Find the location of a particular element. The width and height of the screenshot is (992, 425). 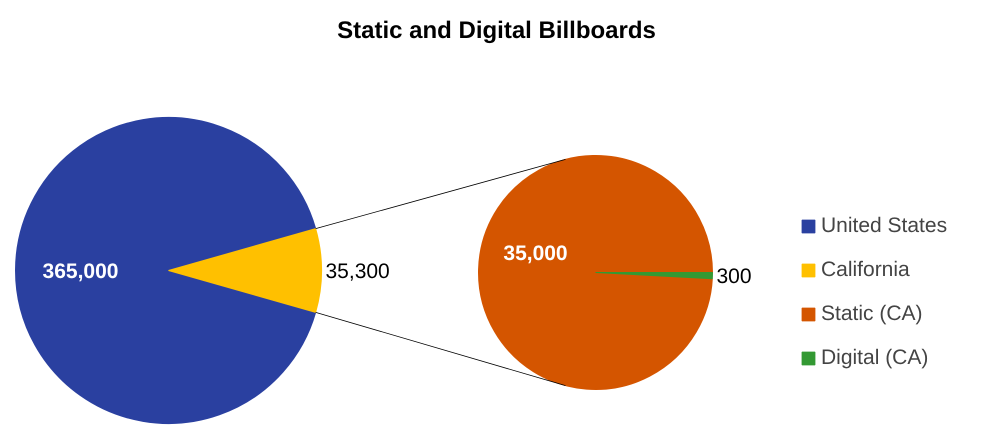

legend-label: Digital (CA) is located at coordinates (874, 358).